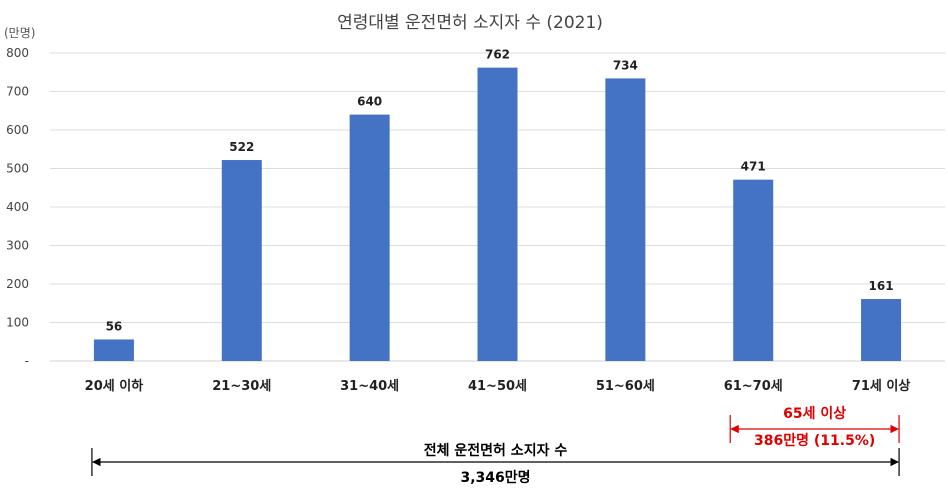 The height and width of the screenshot is (489, 948). I want to click on x-tick-label: 41~50세, so click(497, 386).